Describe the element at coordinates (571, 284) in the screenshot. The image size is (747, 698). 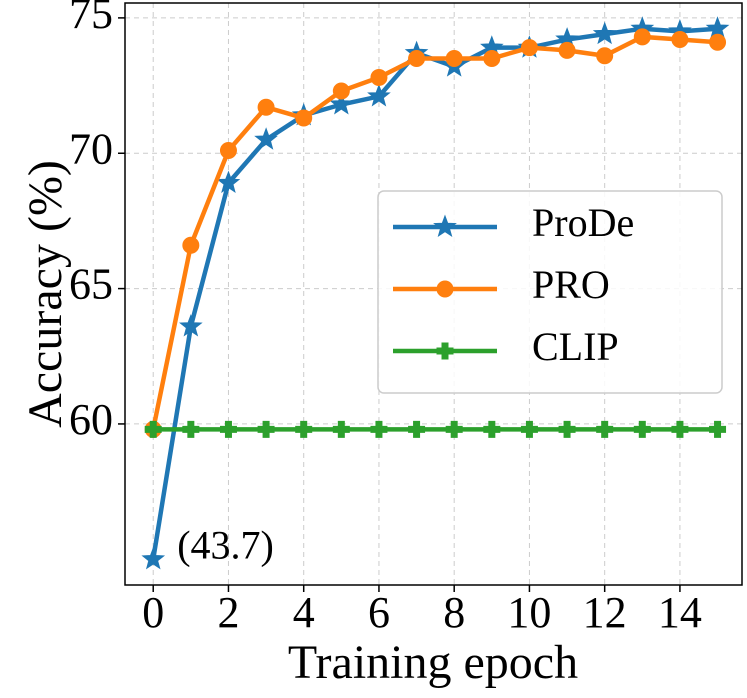
I see `legend-label: PRO` at that location.